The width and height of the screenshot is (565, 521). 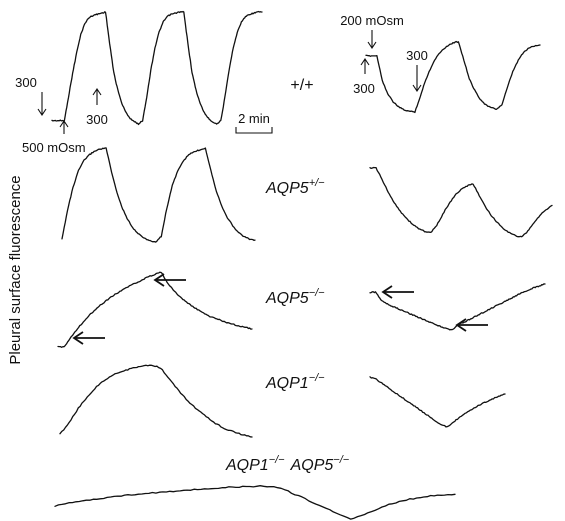 I want to click on arrow-300-down-right, so click(x=417, y=78).